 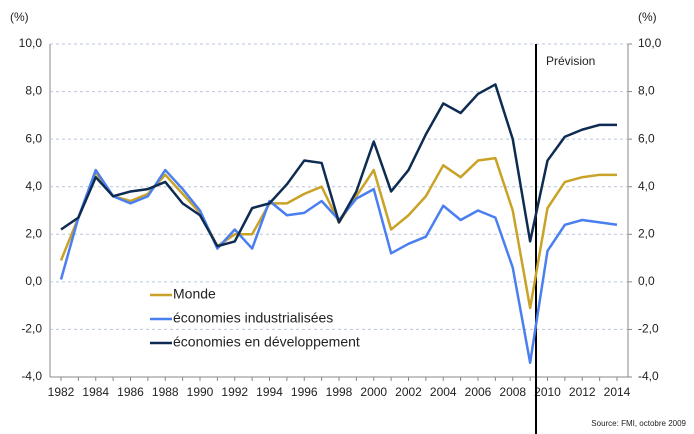 I want to click on y2-tick-label: -2,0, so click(x=648, y=329).